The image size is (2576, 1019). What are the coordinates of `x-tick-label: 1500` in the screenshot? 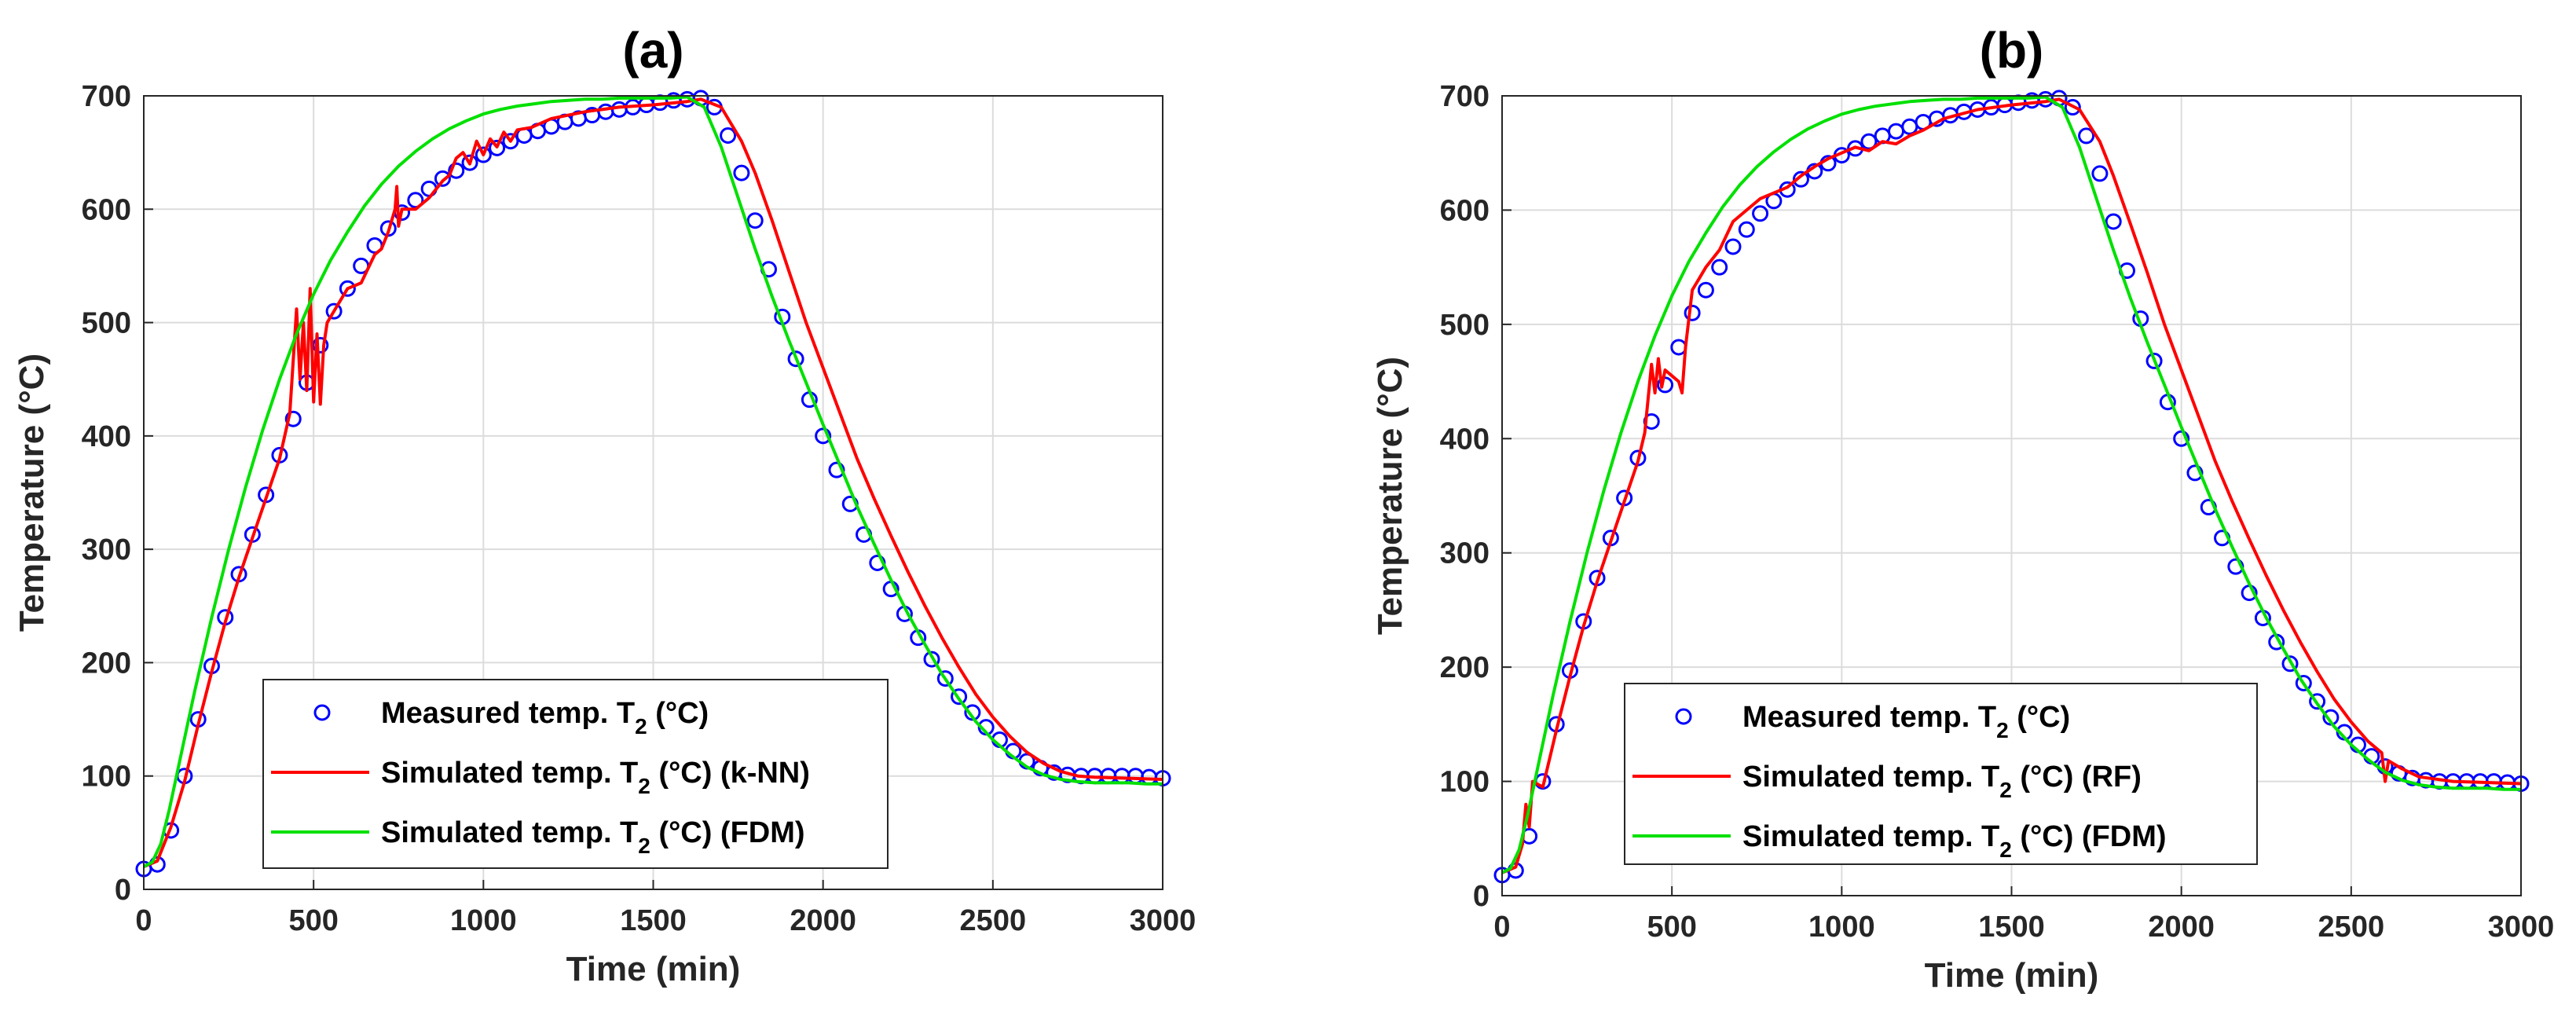 It's located at (2011, 927).